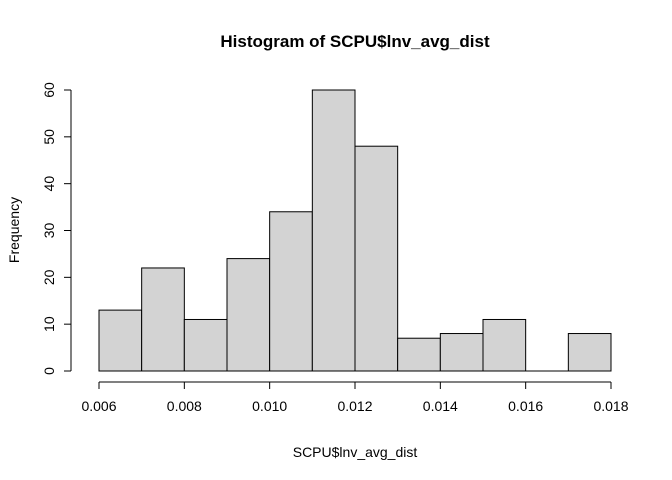  What do you see at coordinates (355, 41) in the screenshot?
I see `chart-title: Histogram of SCPU$lnv_avg_dist` at bounding box center [355, 41].